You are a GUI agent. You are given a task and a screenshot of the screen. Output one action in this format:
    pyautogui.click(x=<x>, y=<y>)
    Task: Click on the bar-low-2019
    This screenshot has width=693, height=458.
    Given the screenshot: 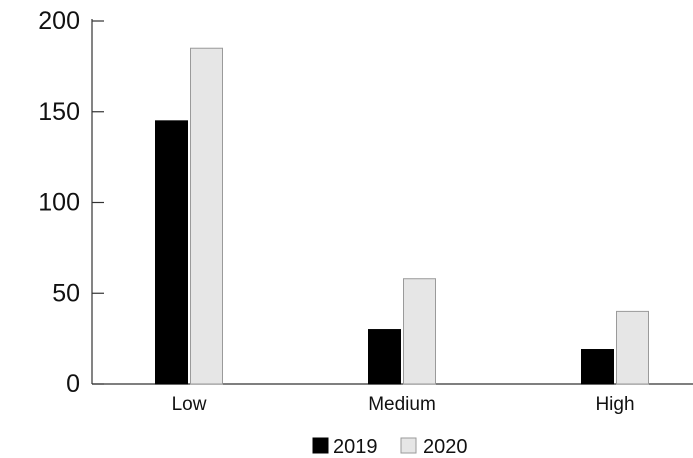 What is the action you would take?
    pyautogui.click(x=171, y=252)
    